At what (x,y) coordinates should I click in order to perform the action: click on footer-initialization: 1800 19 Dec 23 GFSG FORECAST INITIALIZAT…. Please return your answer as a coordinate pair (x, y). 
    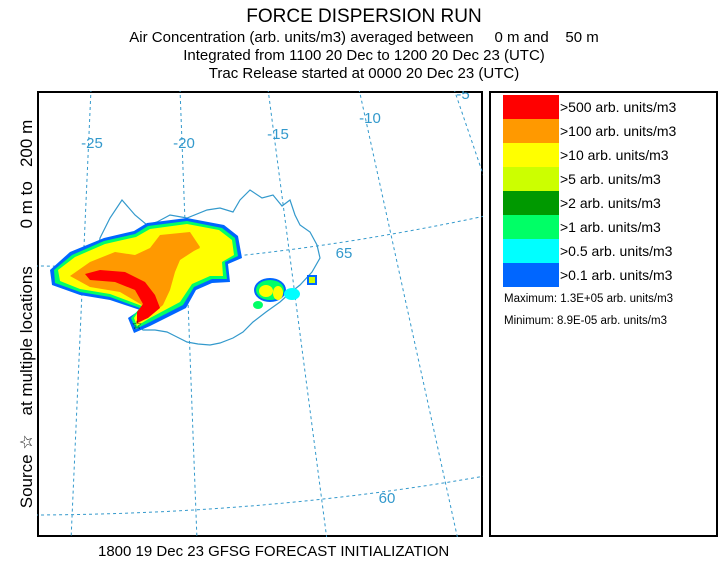
    Looking at the image, I should click on (274, 551).